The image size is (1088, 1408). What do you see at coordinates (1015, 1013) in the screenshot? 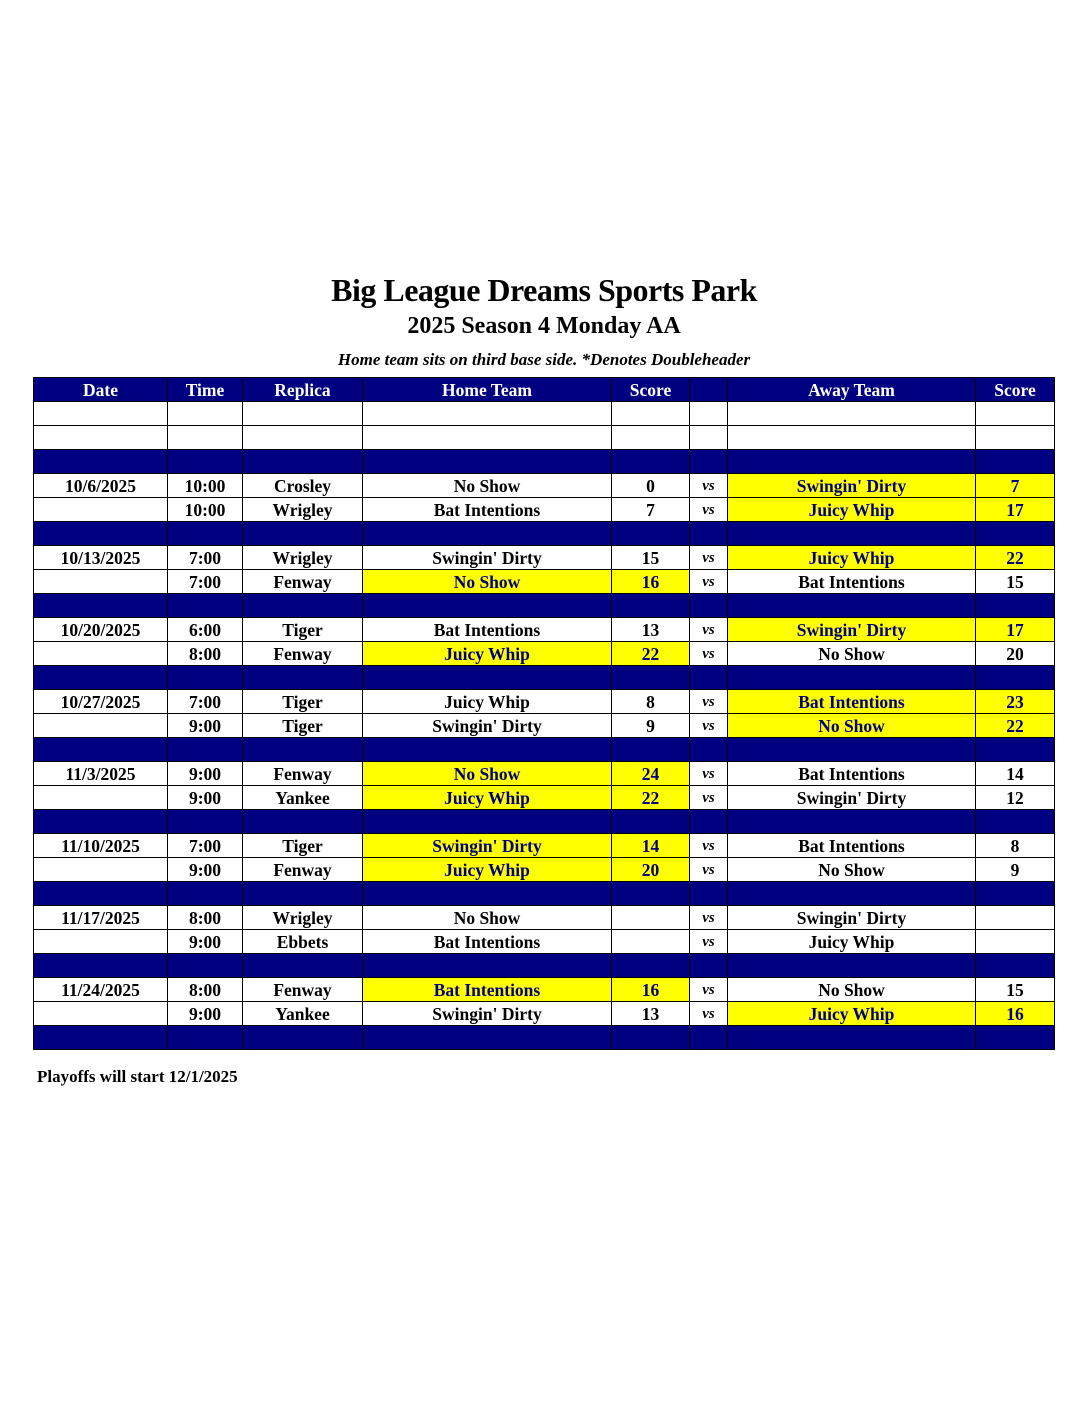
I see `away-score: 16` at bounding box center [1015, 1013].